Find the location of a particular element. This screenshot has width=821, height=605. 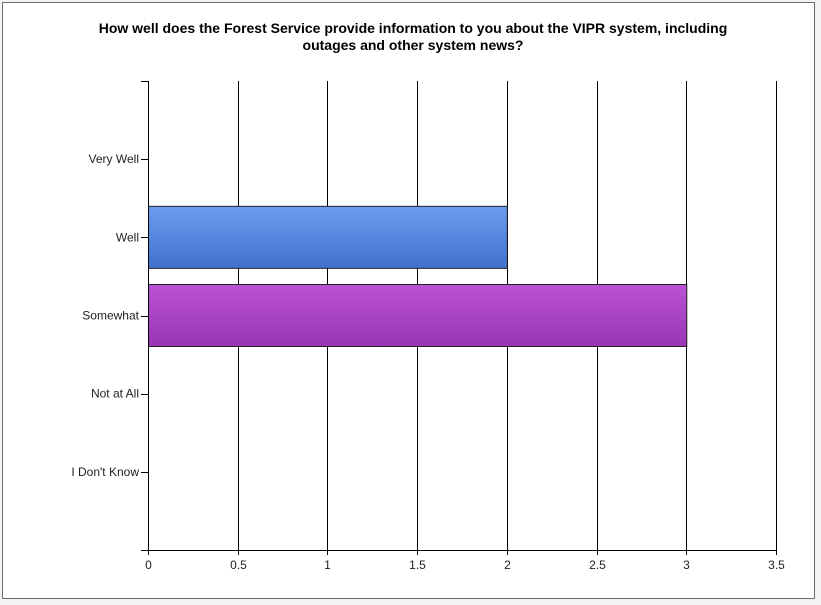

y-category-label: Very Well is located at coordinates (114, 159).